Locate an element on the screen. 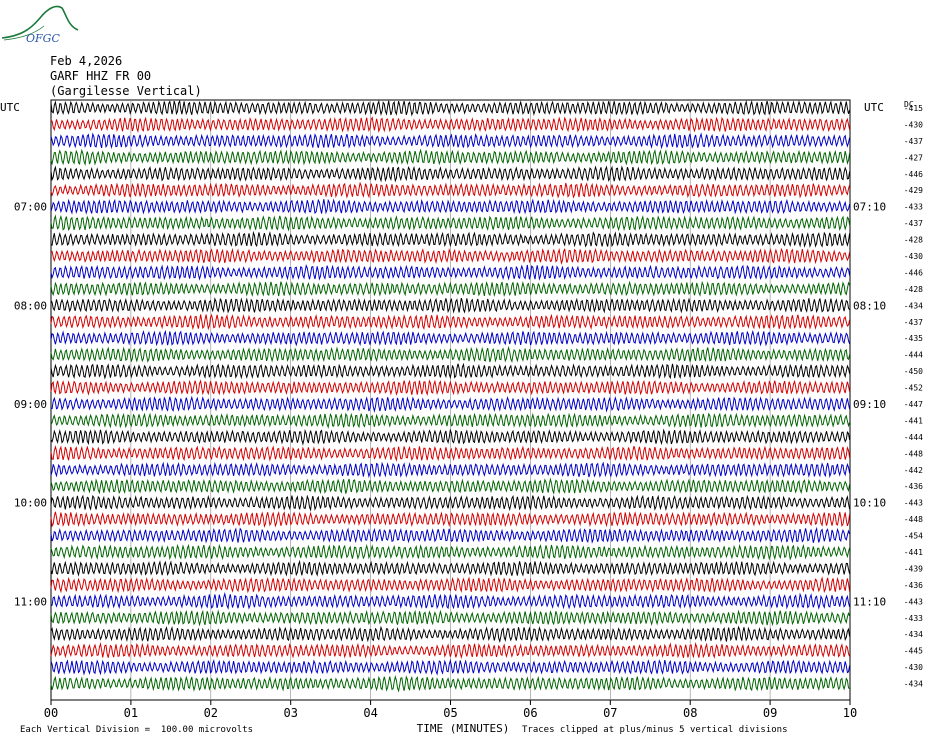  dc-offset-label: -454 is located at coordinates (913, 536).